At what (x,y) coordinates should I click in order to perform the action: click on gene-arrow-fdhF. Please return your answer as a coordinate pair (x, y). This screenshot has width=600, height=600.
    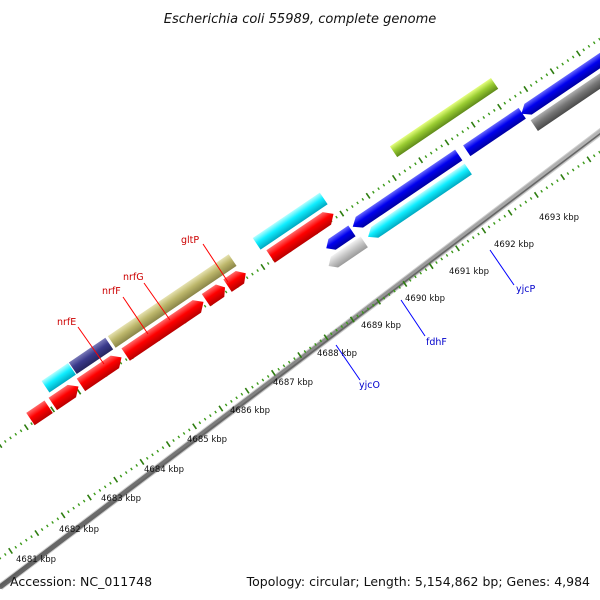
    Looking at the image, I should click on (418, 203).